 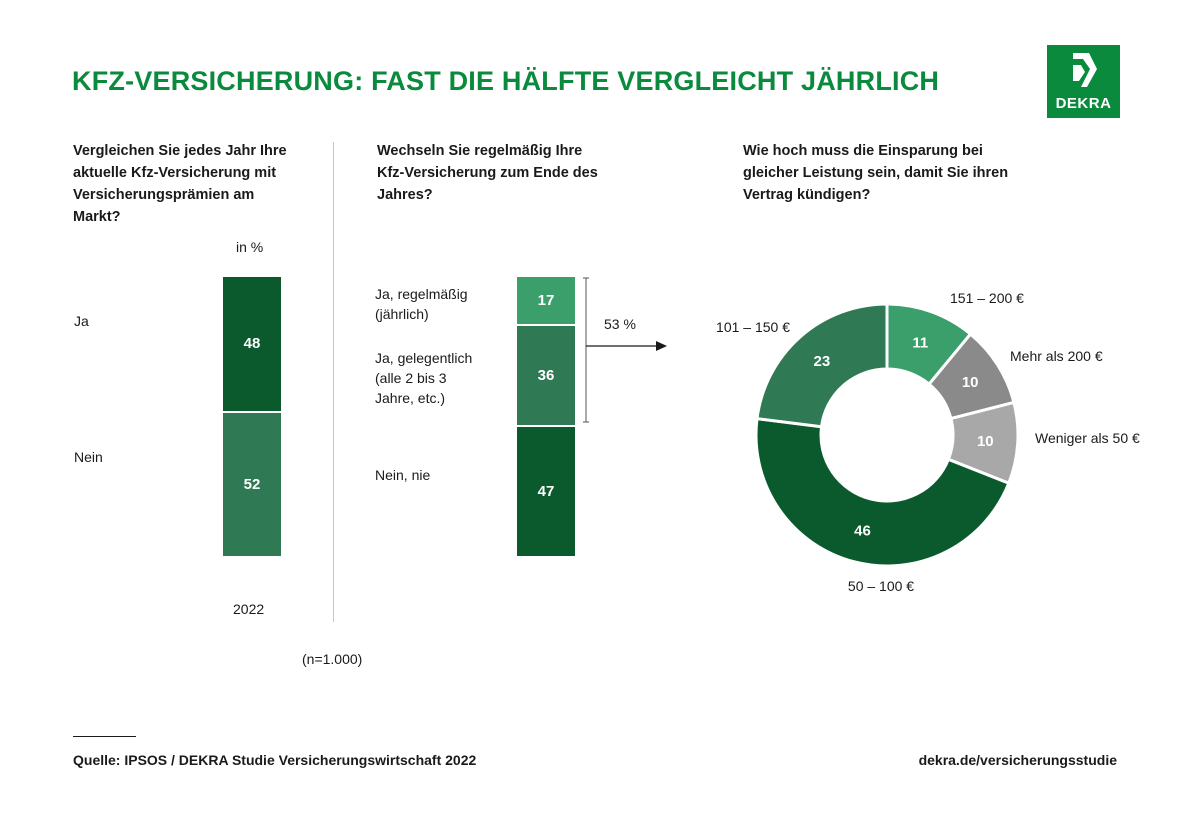 What do you see at coordinates (985, 441) in the screenshot?
I see `donut-value-label-2: 10` at bounding box center [985, 441].